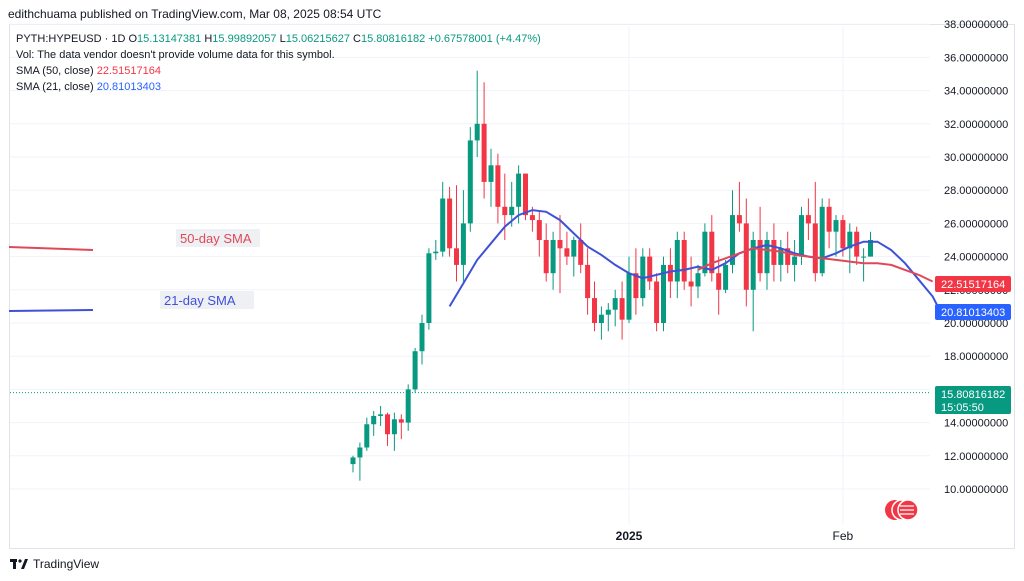 The width and height of the screenshot is (1024, 581). I want to click on y-tick-label: 34.00000000, so click(976, 92).